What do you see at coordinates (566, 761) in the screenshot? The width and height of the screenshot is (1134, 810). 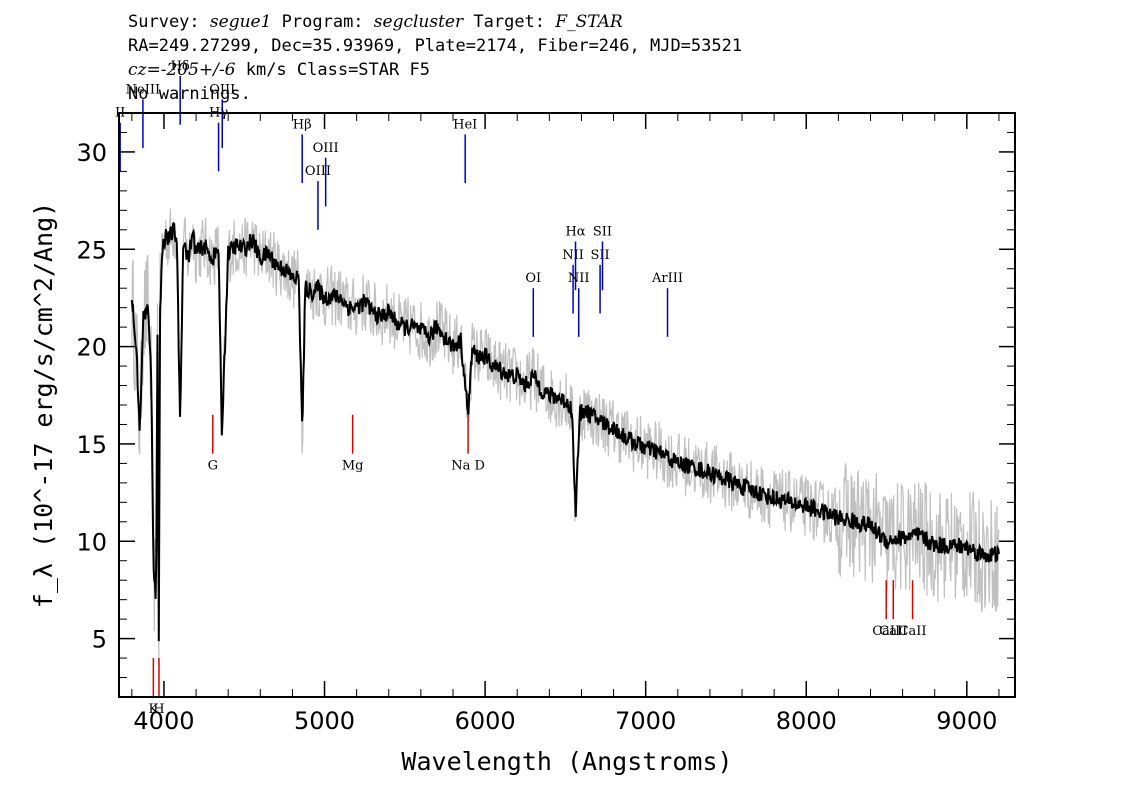 I see `x-axis-title: Wavelength (Angstroms)` at bounding box center [566, 761].